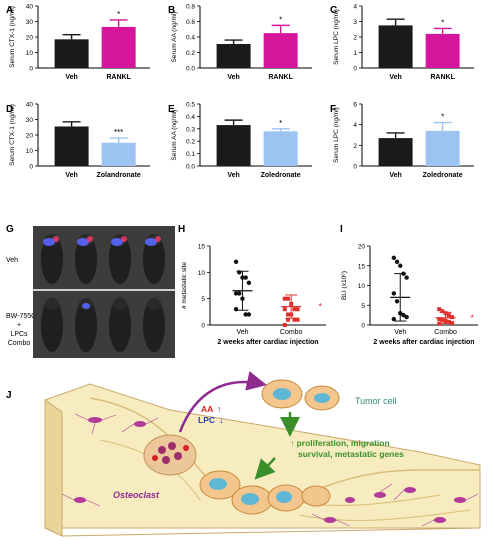 The width and height of the screenshot is (489, 541). I want to click on panel-label-d: D, so click(9, 109).